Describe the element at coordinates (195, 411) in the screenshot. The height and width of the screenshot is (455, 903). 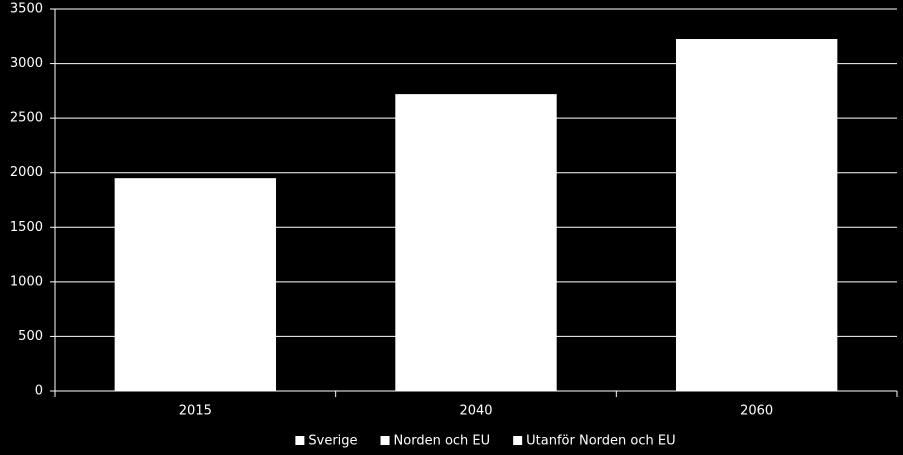
I see `x-tick-label: 2015` at that location.